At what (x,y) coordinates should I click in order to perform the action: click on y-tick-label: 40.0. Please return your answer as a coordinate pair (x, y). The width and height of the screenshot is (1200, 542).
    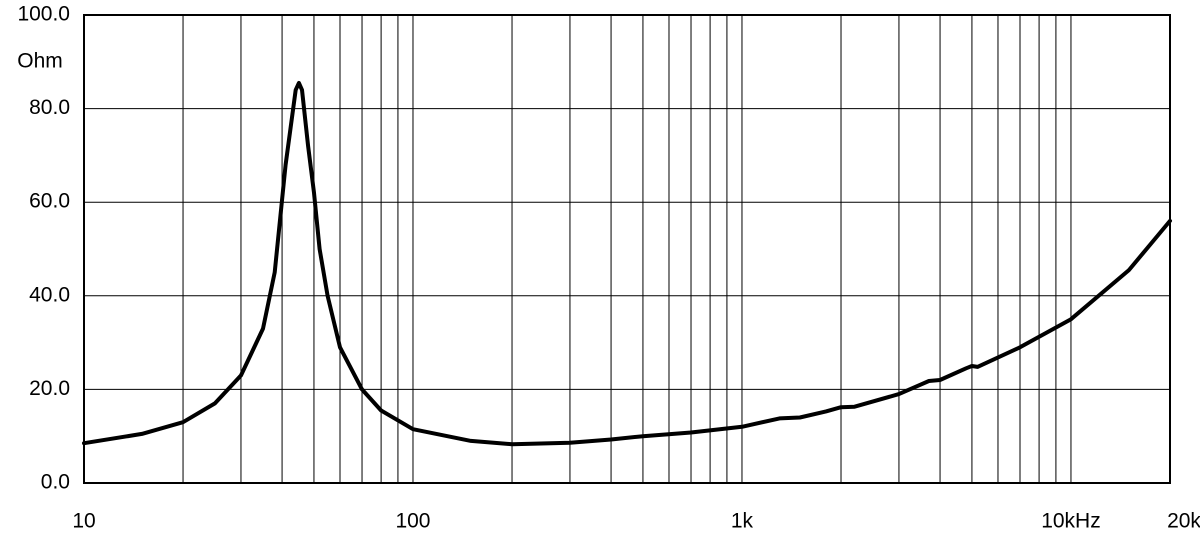
    Looking at the image, I should click on (49, 294).